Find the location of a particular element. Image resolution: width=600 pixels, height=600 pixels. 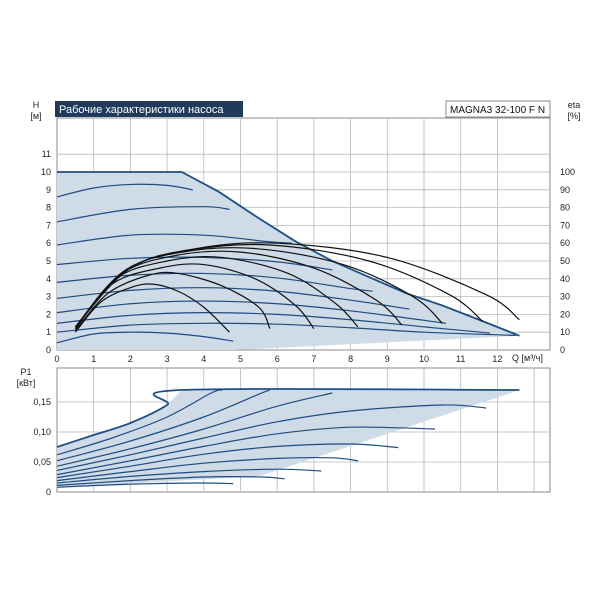

power-y-tick-label: 0,15 is located at coordinates (42, 402).